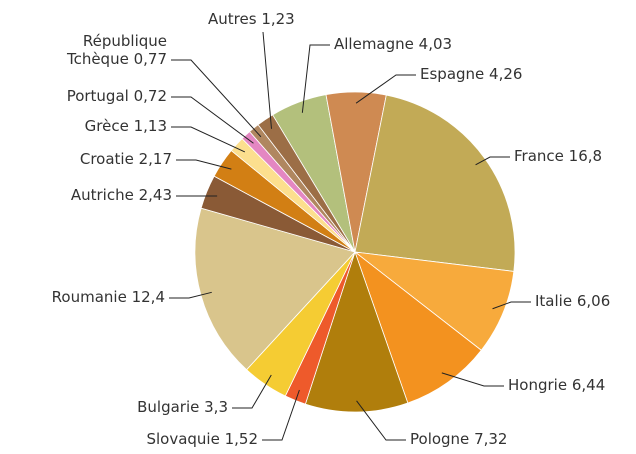 Image resolution: width=636 pixels, height=454 pixels. I want to click on slice-label: Pologne 7,32, so click(458, 439).